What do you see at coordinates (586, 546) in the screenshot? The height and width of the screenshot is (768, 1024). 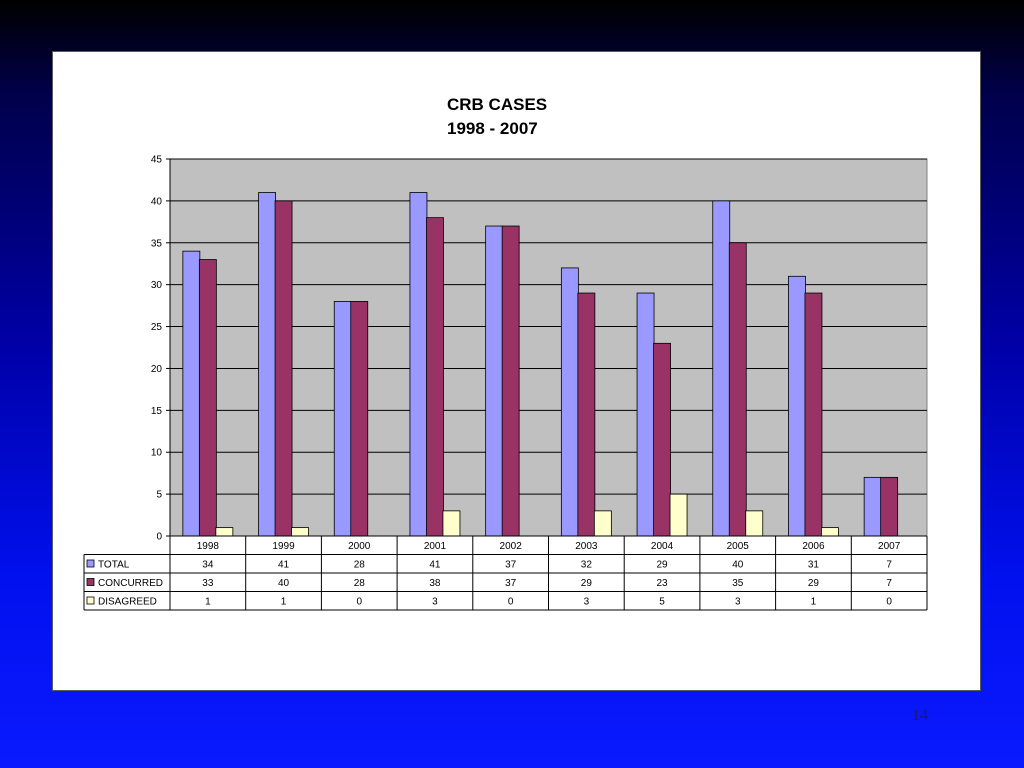 I see `x-category-label: 2003` at bounding box center [586, 546].